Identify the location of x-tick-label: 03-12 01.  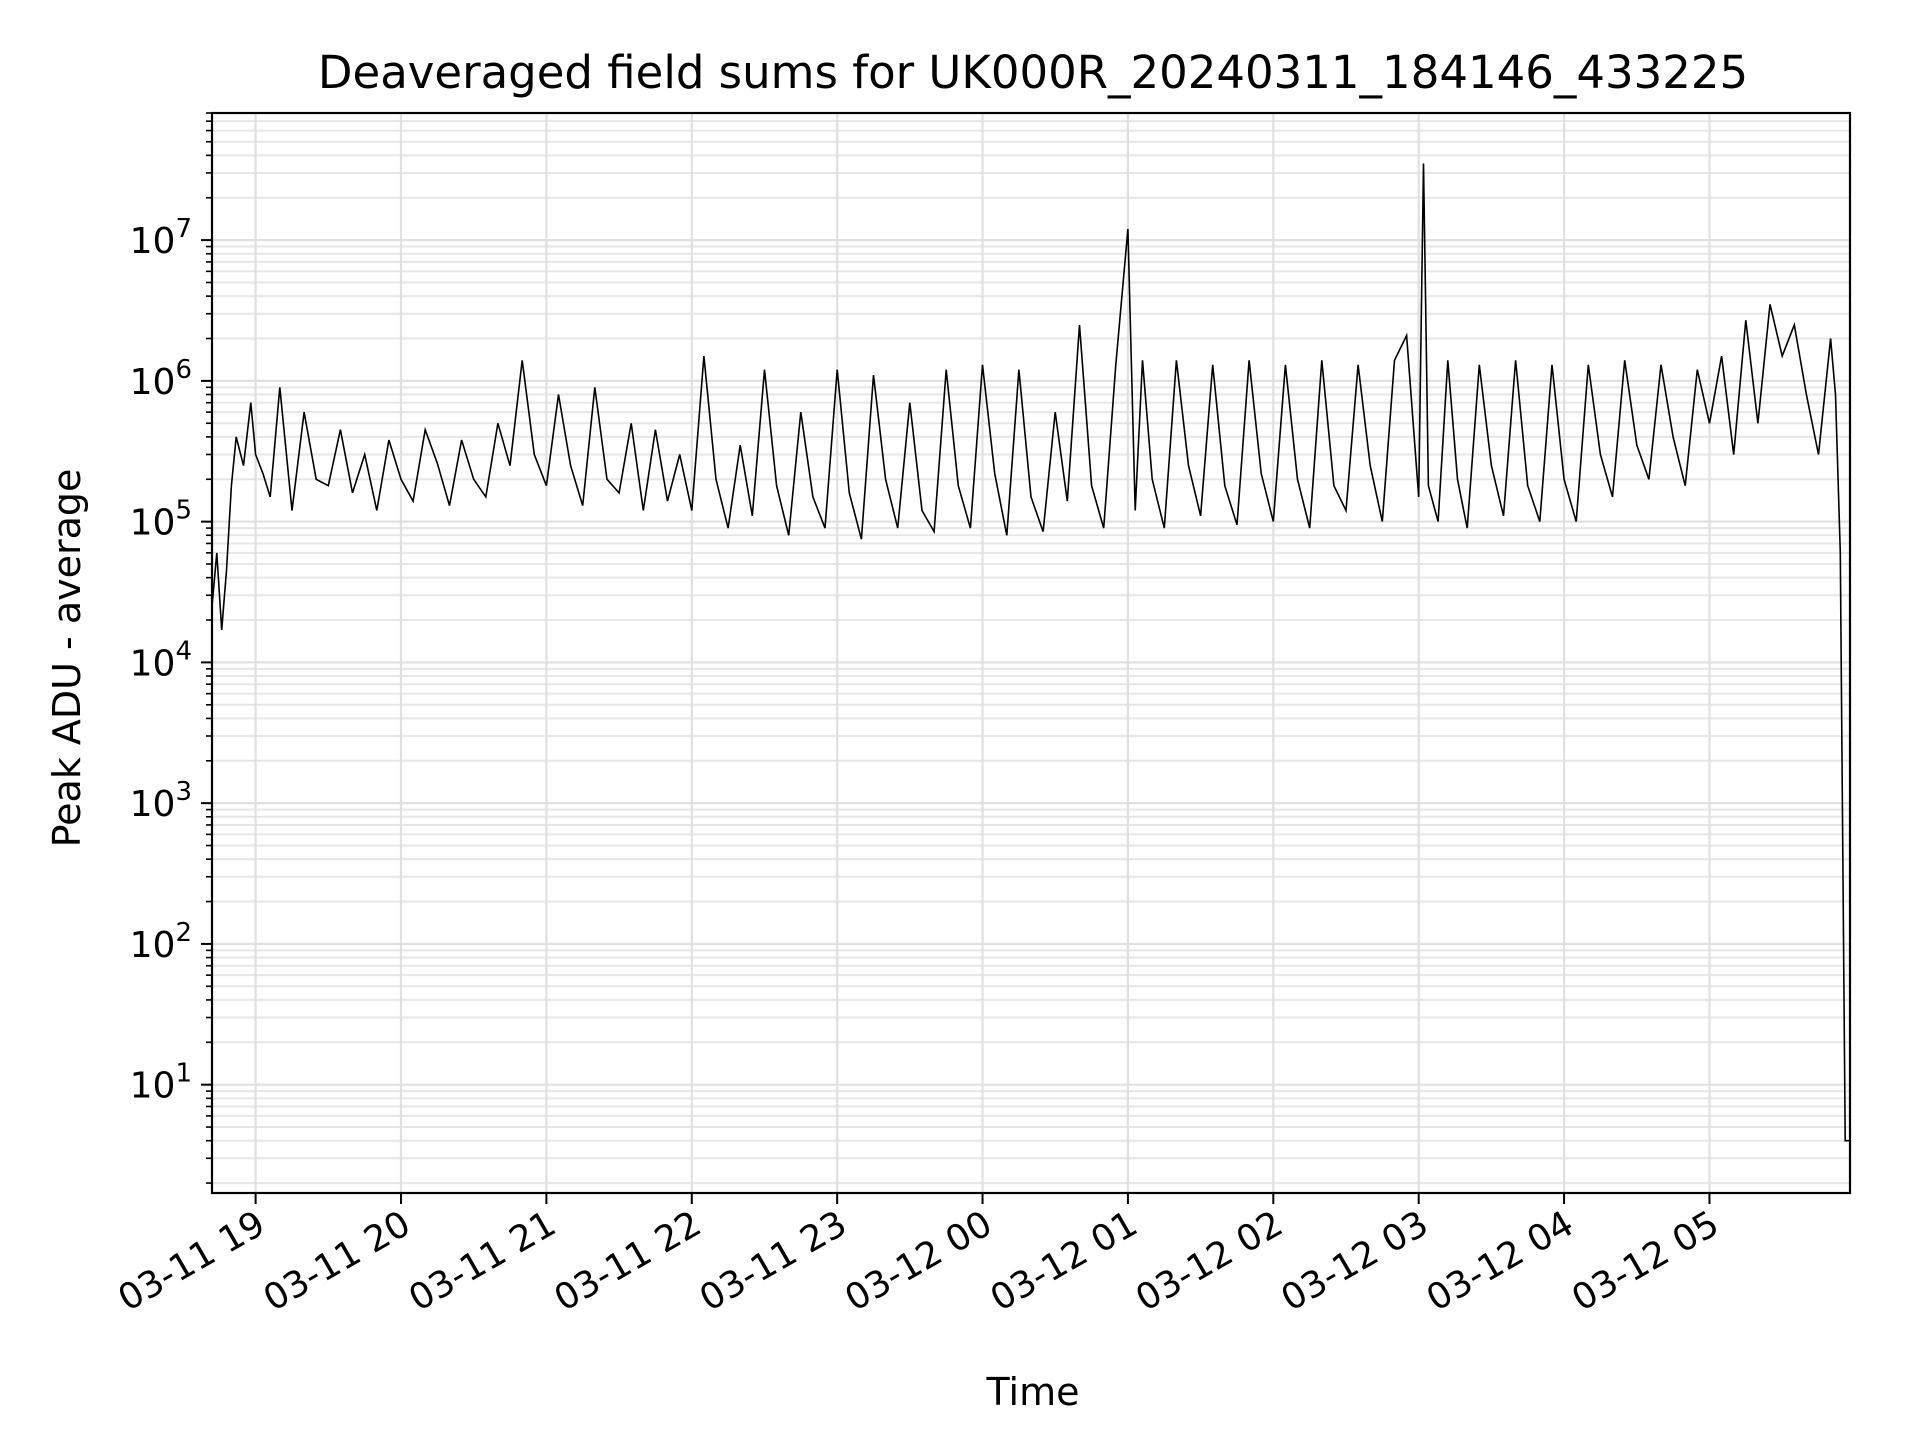
(1064, 1261).